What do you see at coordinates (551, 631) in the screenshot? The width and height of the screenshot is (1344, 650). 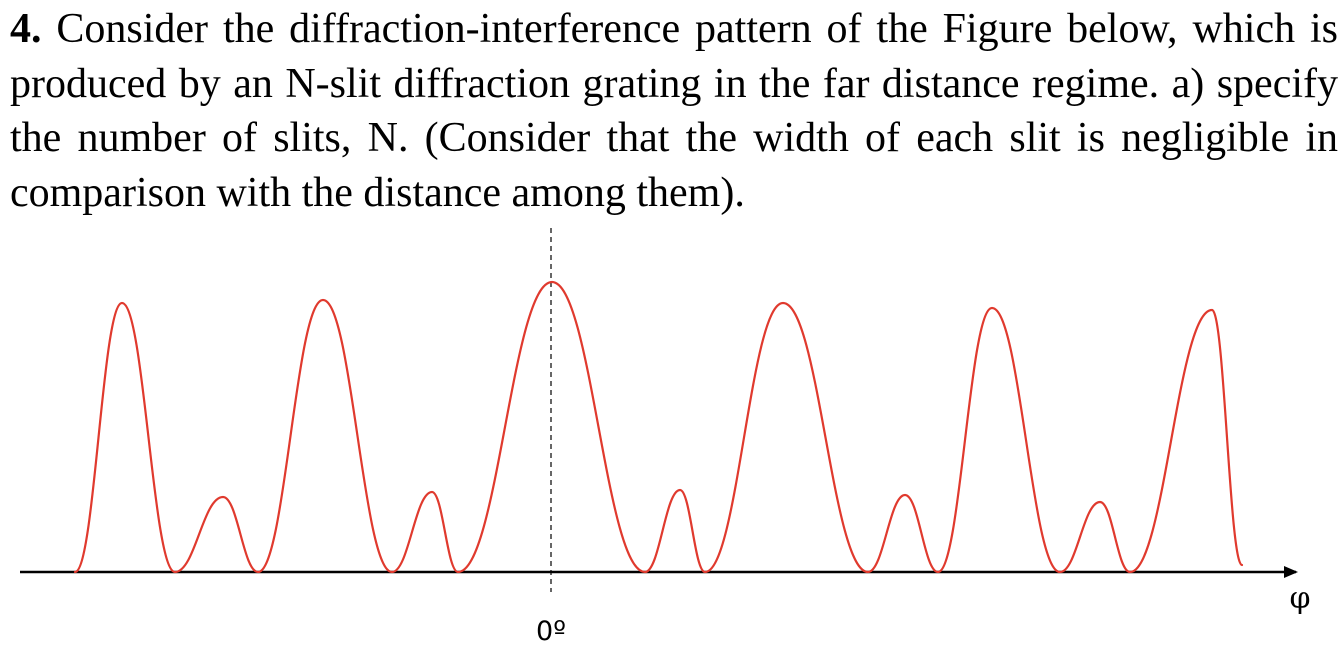 I see `origin-label: 0º` at bounding box center [551, 631].